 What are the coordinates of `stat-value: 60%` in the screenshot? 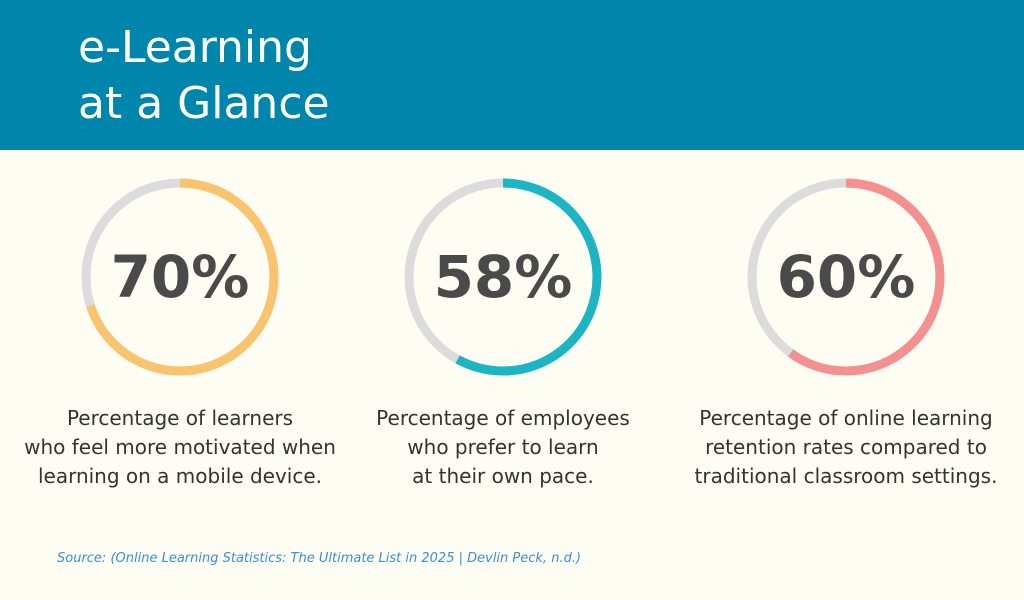 It's located at (846, 277).